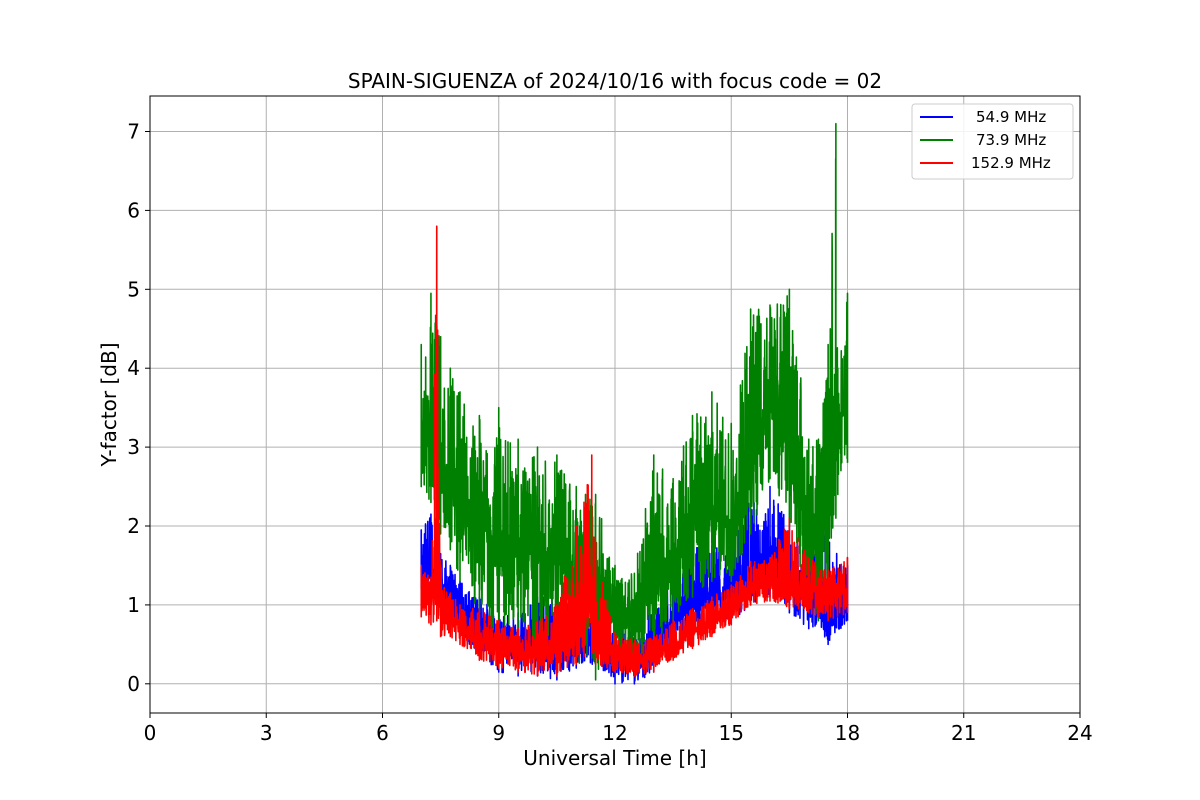  I want to click on y-tick-label: 7, so click(133, 132).